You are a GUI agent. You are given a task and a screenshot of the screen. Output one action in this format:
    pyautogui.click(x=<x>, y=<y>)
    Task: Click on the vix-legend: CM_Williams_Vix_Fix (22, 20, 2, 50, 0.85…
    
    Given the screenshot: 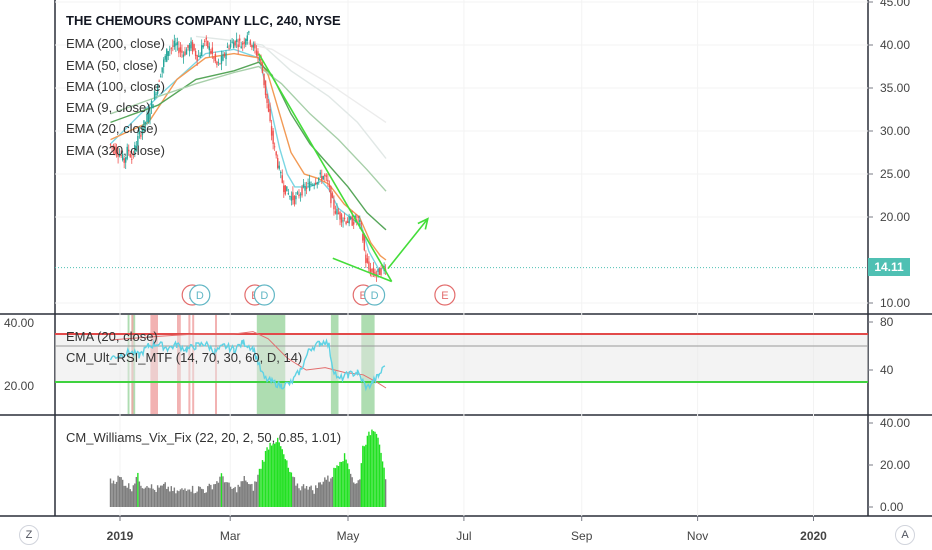 What is the action you would take?
    pyautogui.click(x=203, y=437)
    